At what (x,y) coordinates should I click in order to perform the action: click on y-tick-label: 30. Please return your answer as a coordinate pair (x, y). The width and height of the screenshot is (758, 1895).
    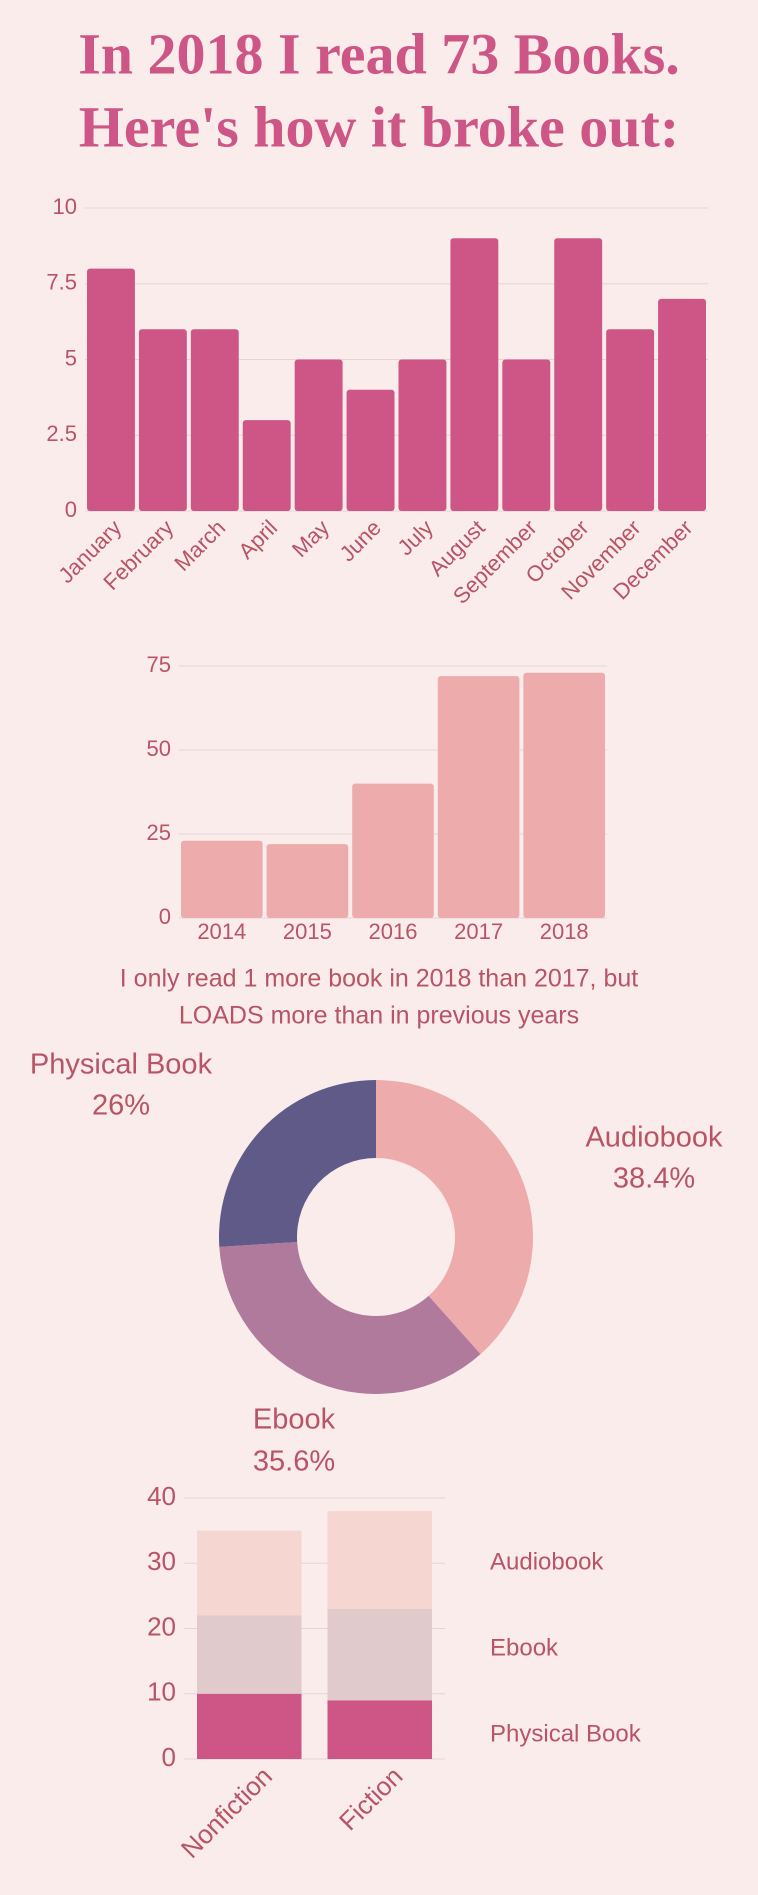
    Looking at the image, I should click on (161, 1561).